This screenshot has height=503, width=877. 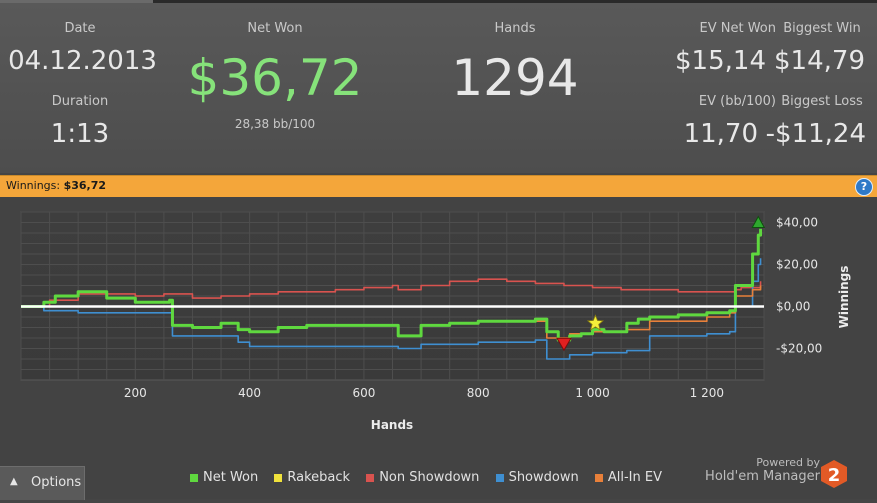 What do you see at coordinates (592, 393) in the screenshot?
I see `x-tick-label: 1 000` at bounding box center [592, 393].